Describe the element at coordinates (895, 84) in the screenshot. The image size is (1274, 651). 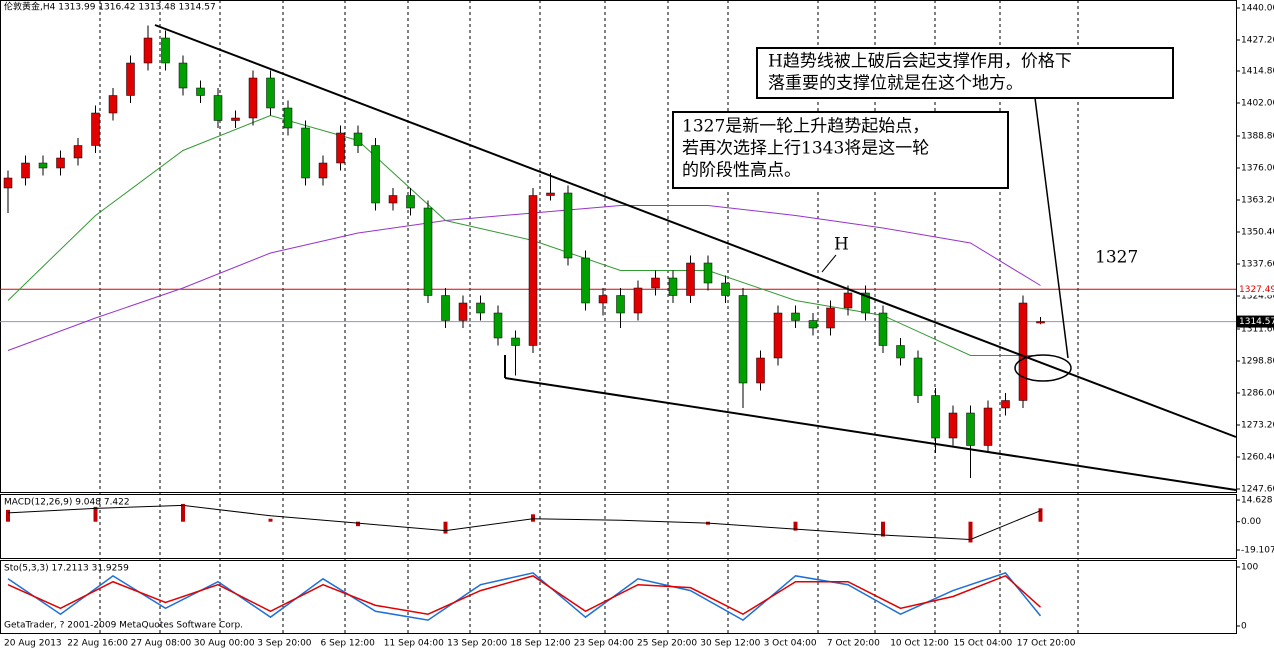
I see `note-text: 落重要的支撑位就是在这个地方。` at that location.